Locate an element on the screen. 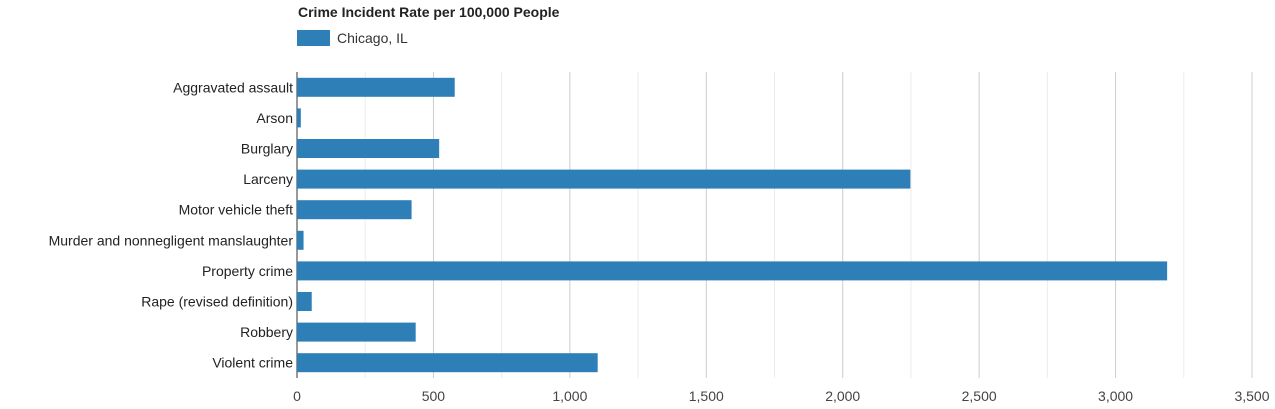 The image size is (1275, 409). category-label: Arson is located at coordinates (274, 118).